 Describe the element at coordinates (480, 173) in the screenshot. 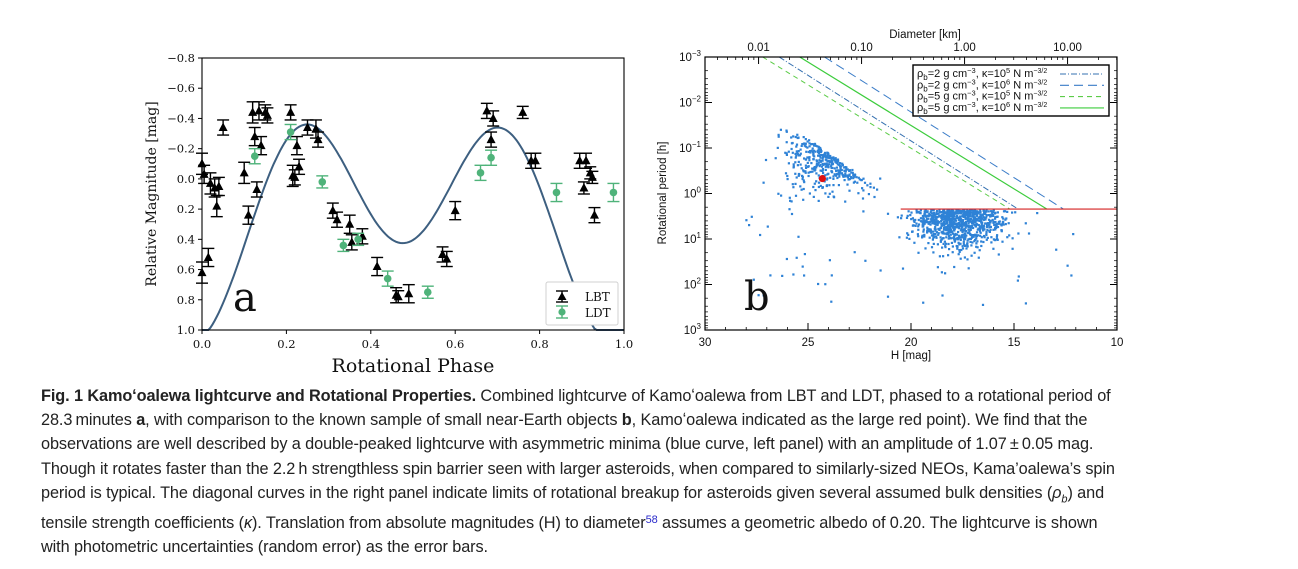

I see `ldt-point` at that location.